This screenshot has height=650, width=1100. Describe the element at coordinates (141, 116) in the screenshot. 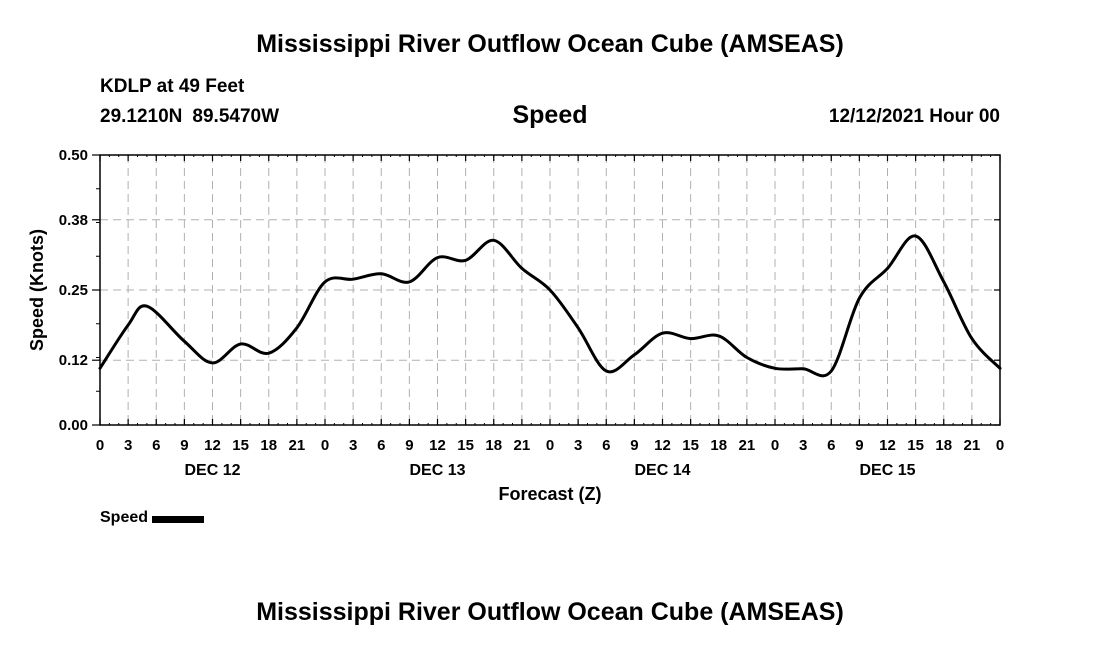

I see `latitude-label: 29.1210N` at that location.